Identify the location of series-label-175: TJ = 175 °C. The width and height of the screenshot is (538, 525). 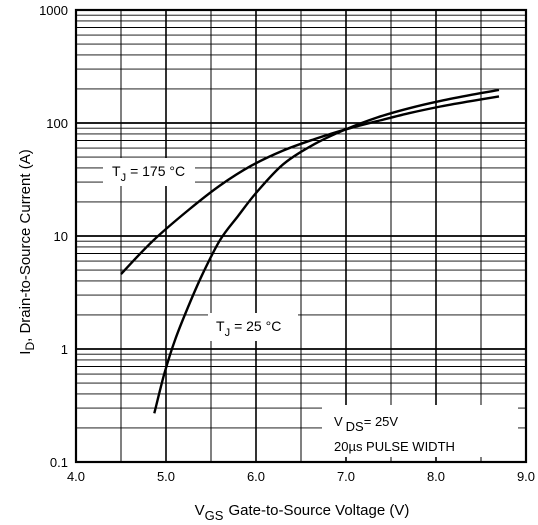
(149, 172).